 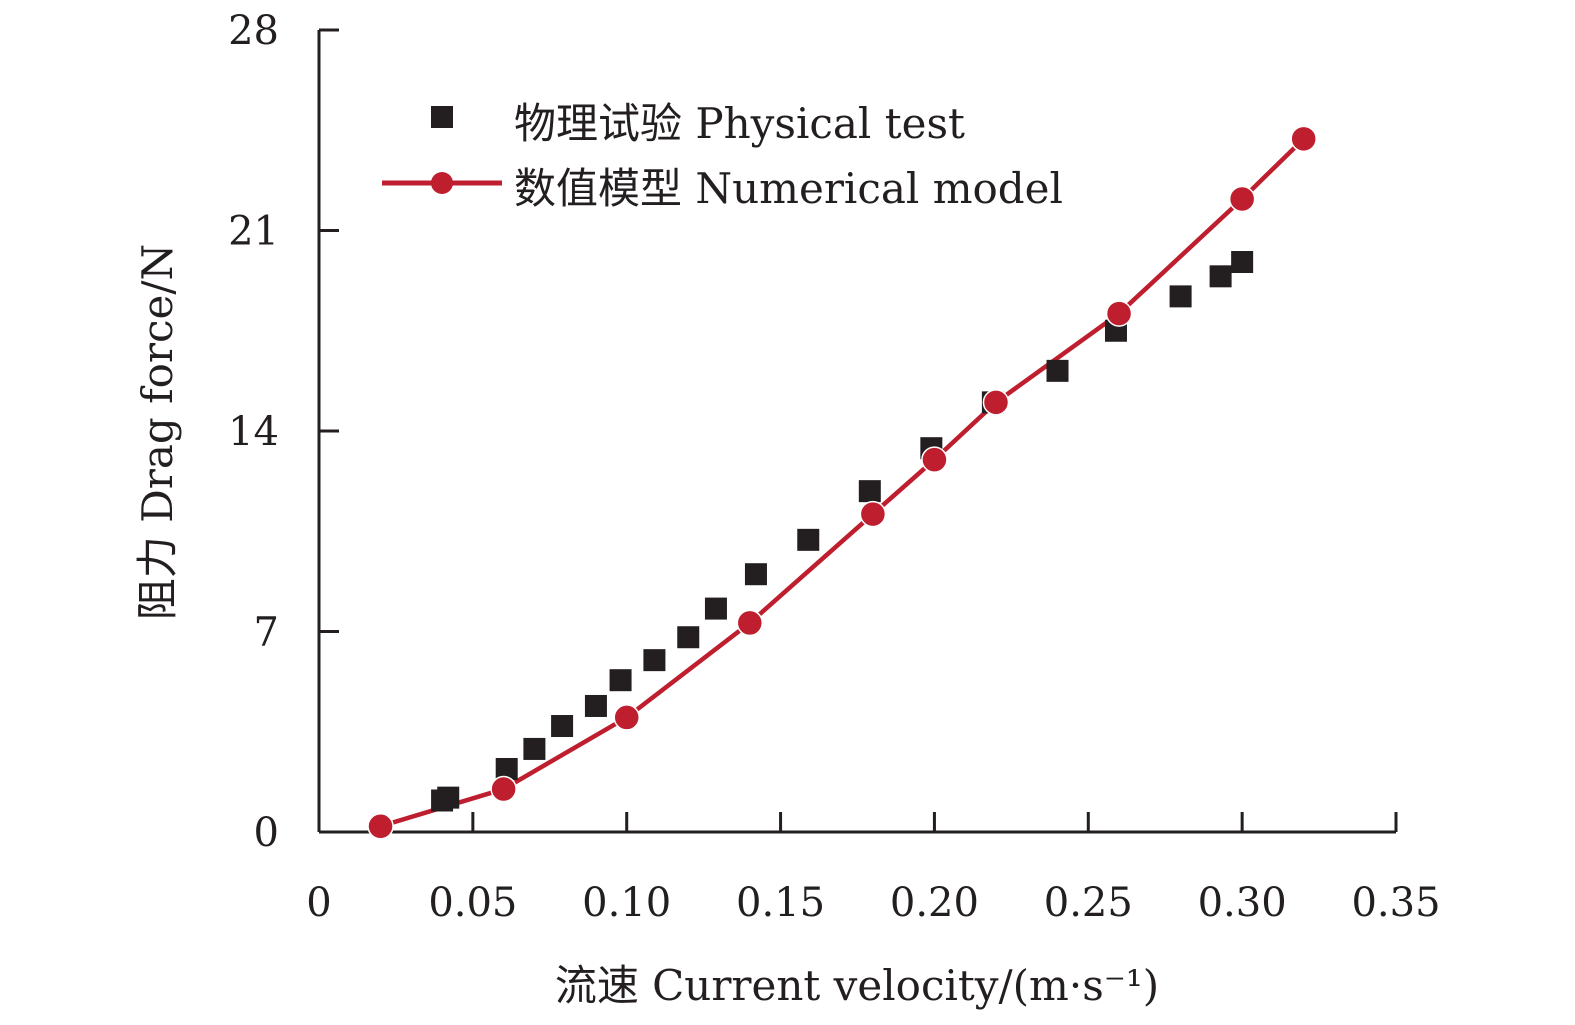 I want to click on legend-label-numerical-model: 数值模型 Numerical model, so click(x=788, y=188).